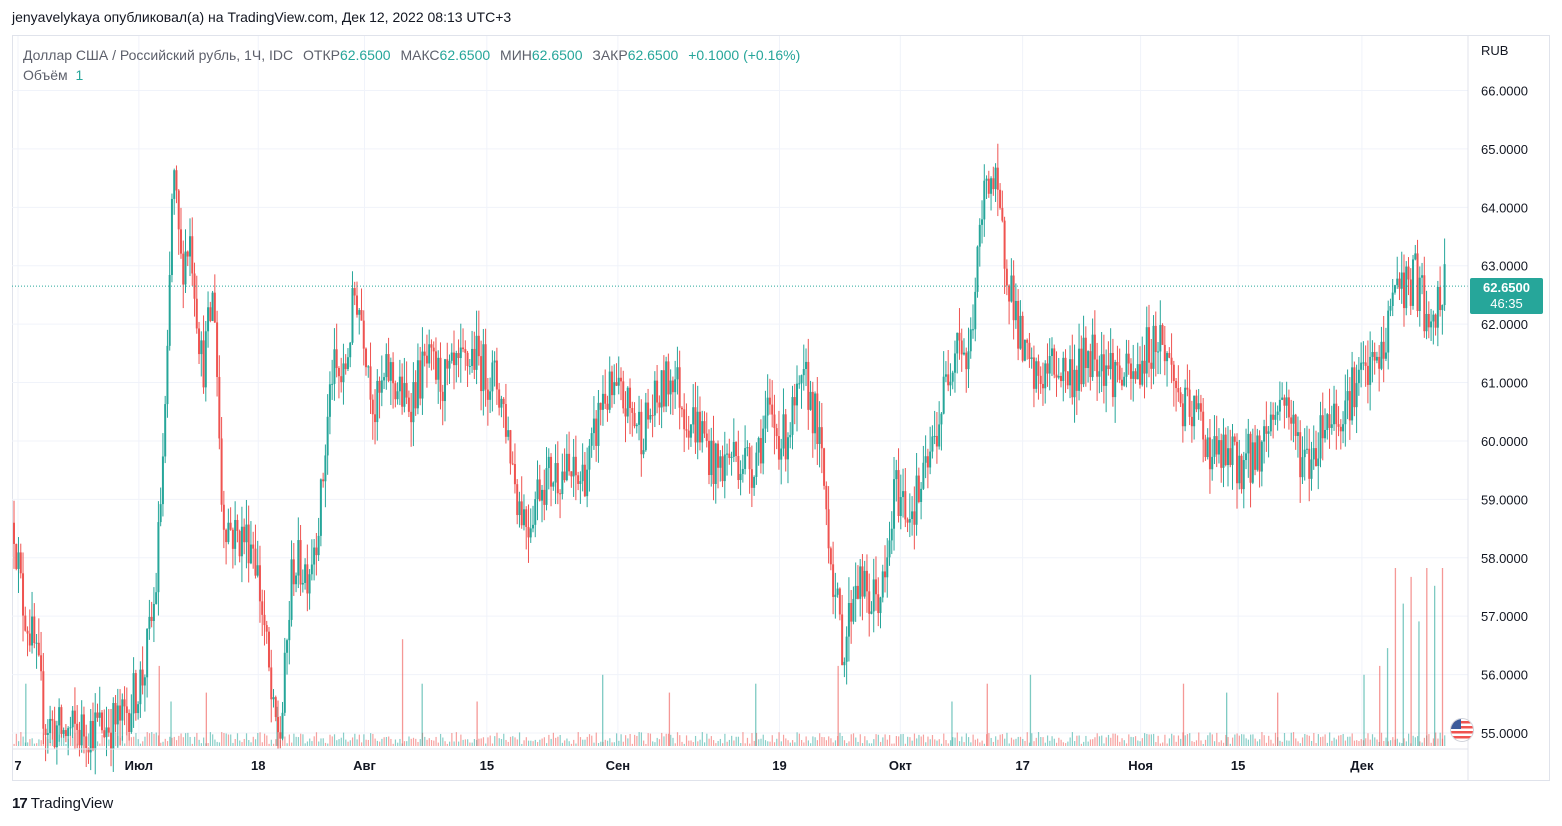  What do you see at coordinates (62, 803) in the screenshot?
I see `tradingview-footer: 17 TradingView` at bounding box center [62, 803].